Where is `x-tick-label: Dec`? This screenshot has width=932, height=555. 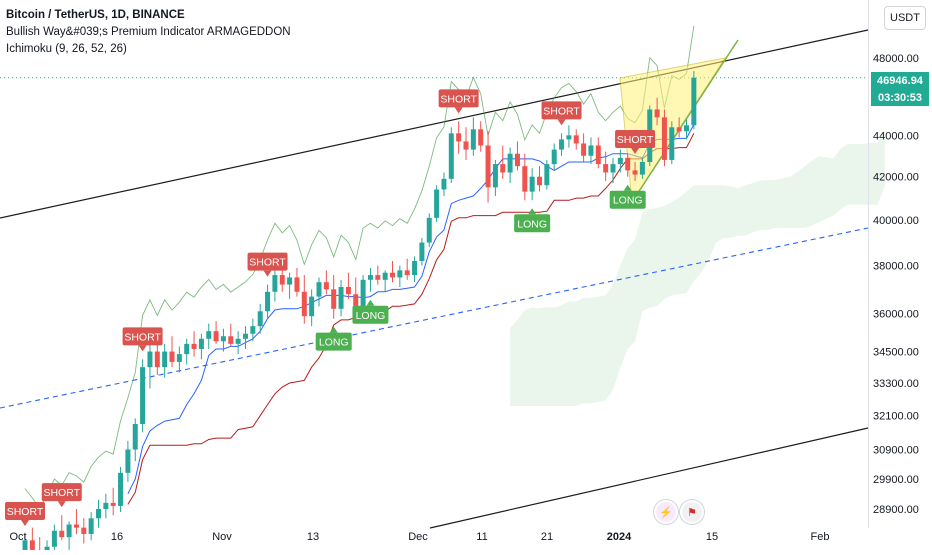 x-tick-label: Dec is located at coordinates (418, 537).